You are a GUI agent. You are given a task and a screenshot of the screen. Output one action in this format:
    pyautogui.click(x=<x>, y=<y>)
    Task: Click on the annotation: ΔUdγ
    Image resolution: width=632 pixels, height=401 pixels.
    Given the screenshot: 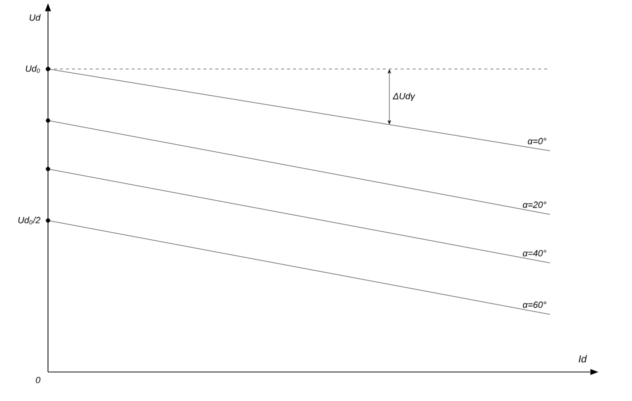 What is the action you would take?
    pyautogui.click(x=404, y=97)
    